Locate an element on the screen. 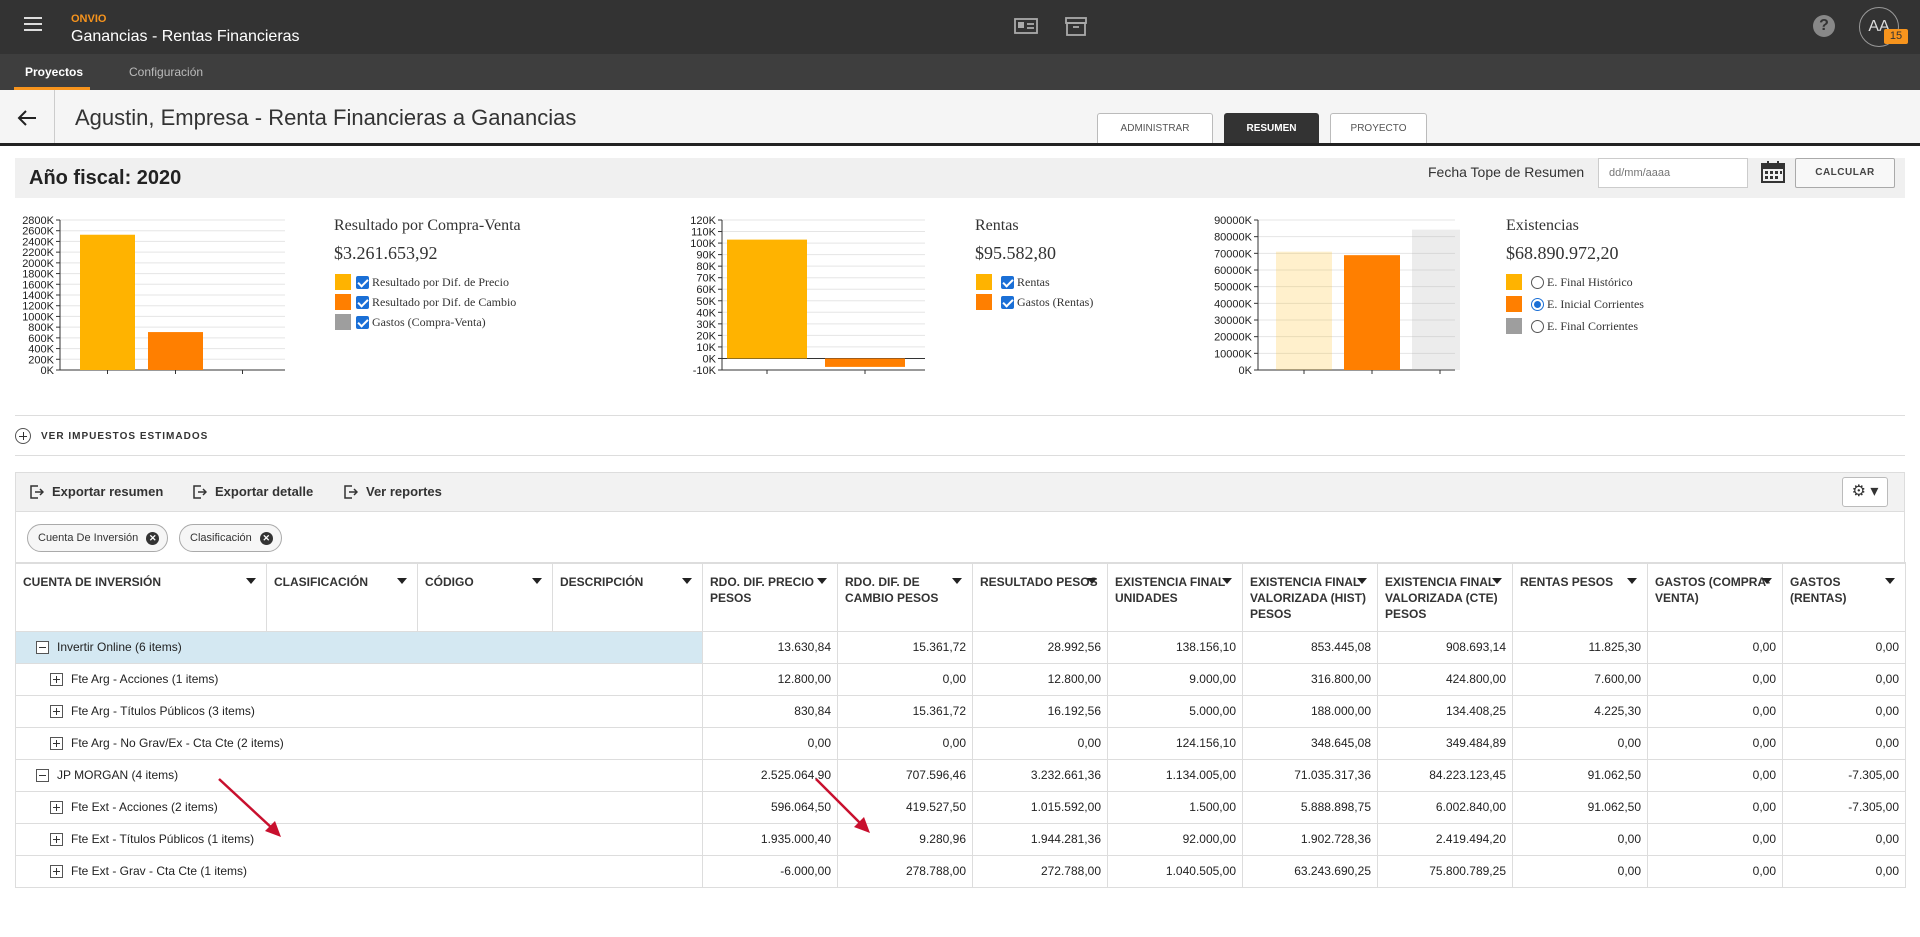  column-header: RDO. DIF. PRECIO PESOS is located at coordinates (770, 597).